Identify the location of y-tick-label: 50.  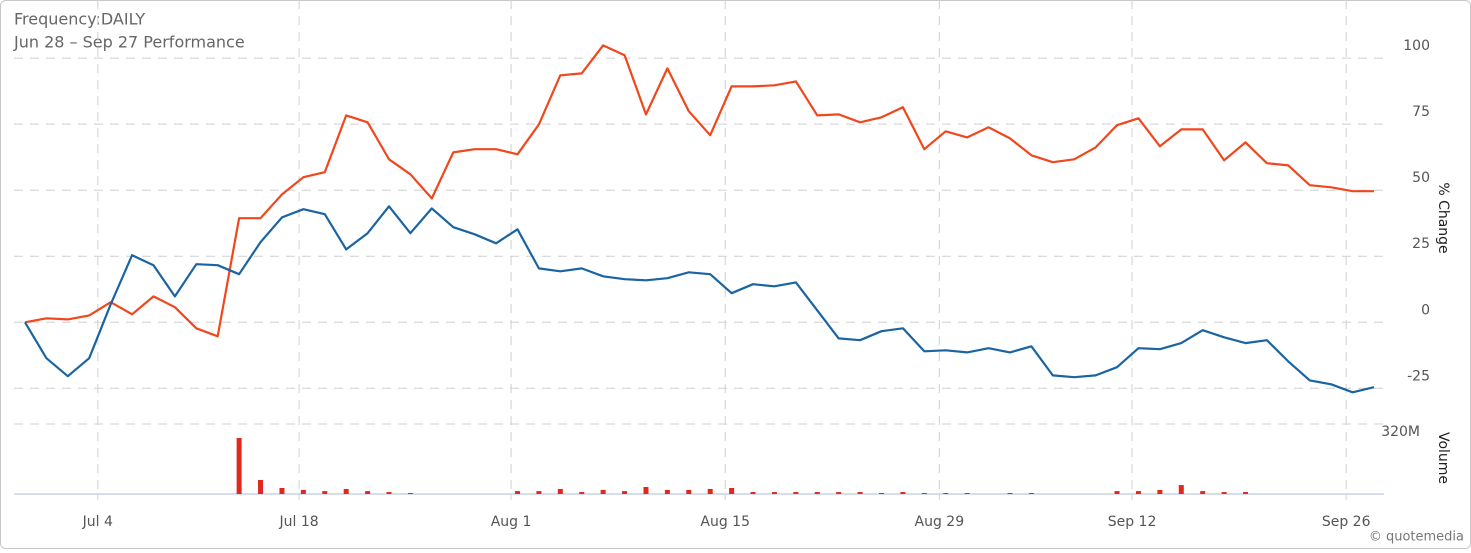
(1421, 178).